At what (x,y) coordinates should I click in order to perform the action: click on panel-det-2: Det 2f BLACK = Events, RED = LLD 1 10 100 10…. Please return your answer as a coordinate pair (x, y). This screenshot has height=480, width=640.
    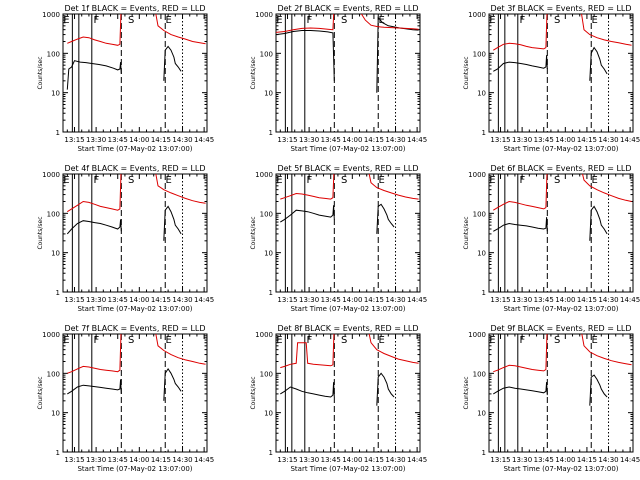
    Looking at the image, I should click on (338, 78).